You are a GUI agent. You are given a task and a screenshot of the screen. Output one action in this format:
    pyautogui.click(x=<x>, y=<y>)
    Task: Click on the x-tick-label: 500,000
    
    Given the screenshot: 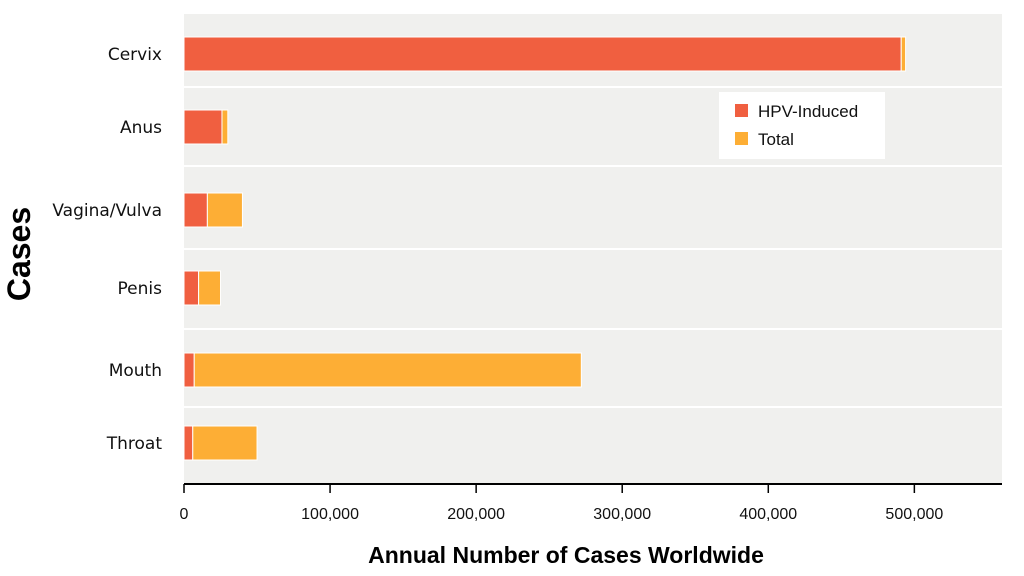 What is the action you would take?
    pyautogui.click(x=914, y=514)
    